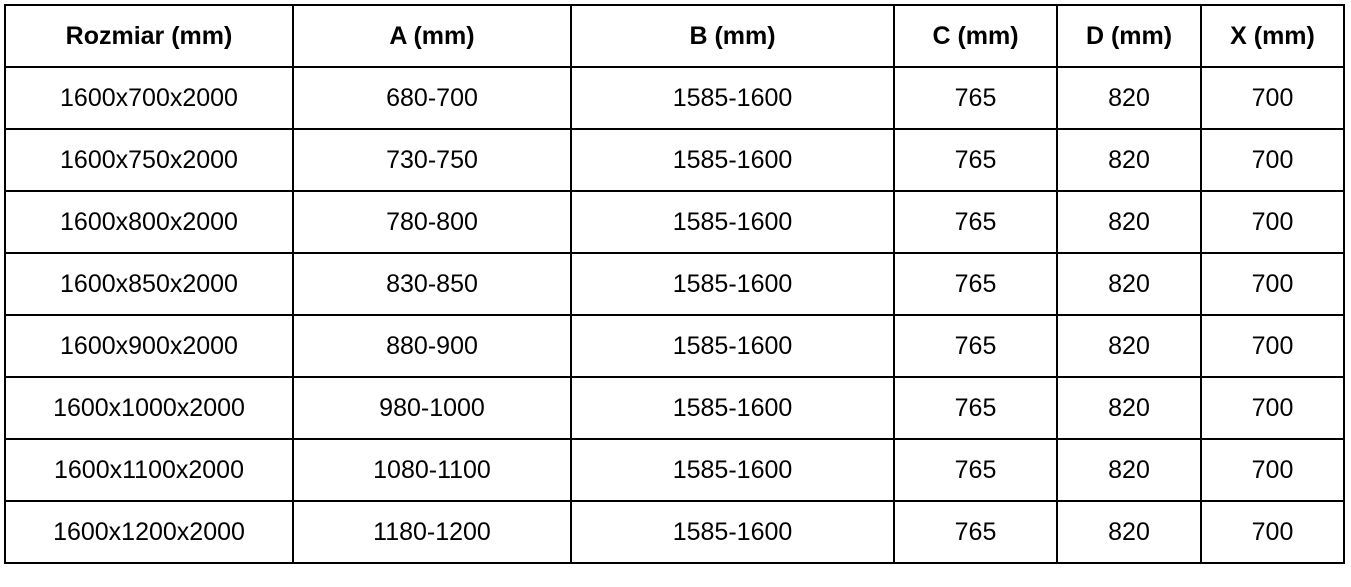 This screenshot has width=1351, height=587. I want to click on cell-a: 980-1000, so click(432, 408).